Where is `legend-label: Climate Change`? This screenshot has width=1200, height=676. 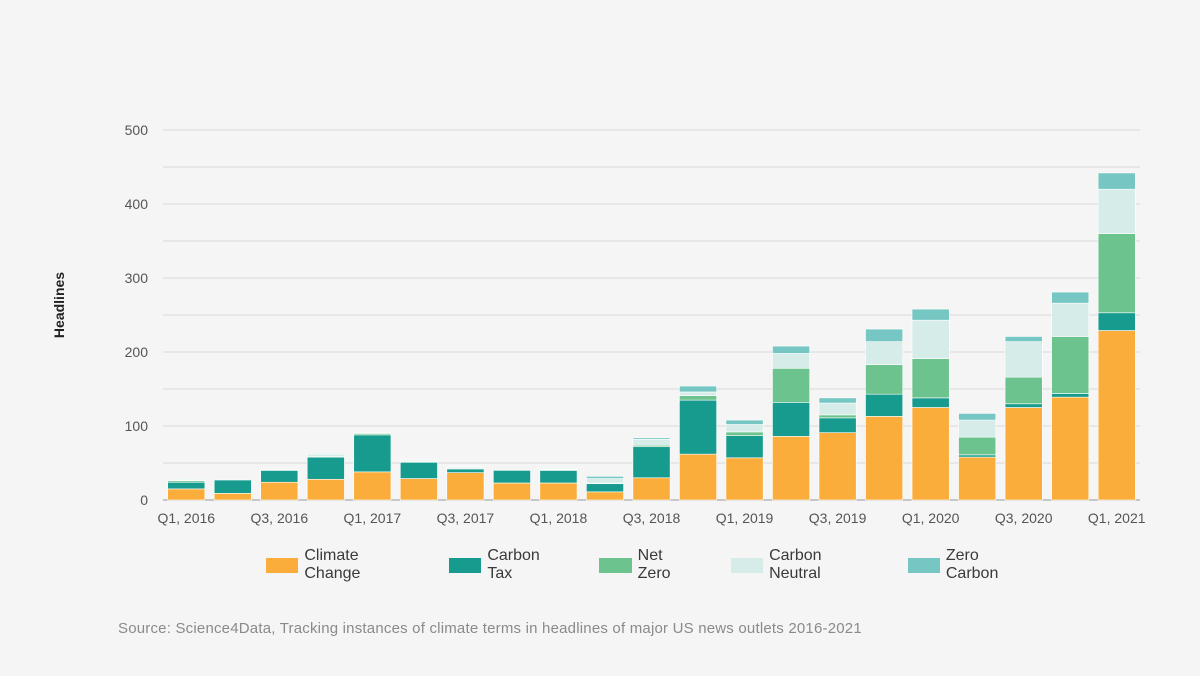 legend-label: Climate Change is located at coordinates (332, 564).